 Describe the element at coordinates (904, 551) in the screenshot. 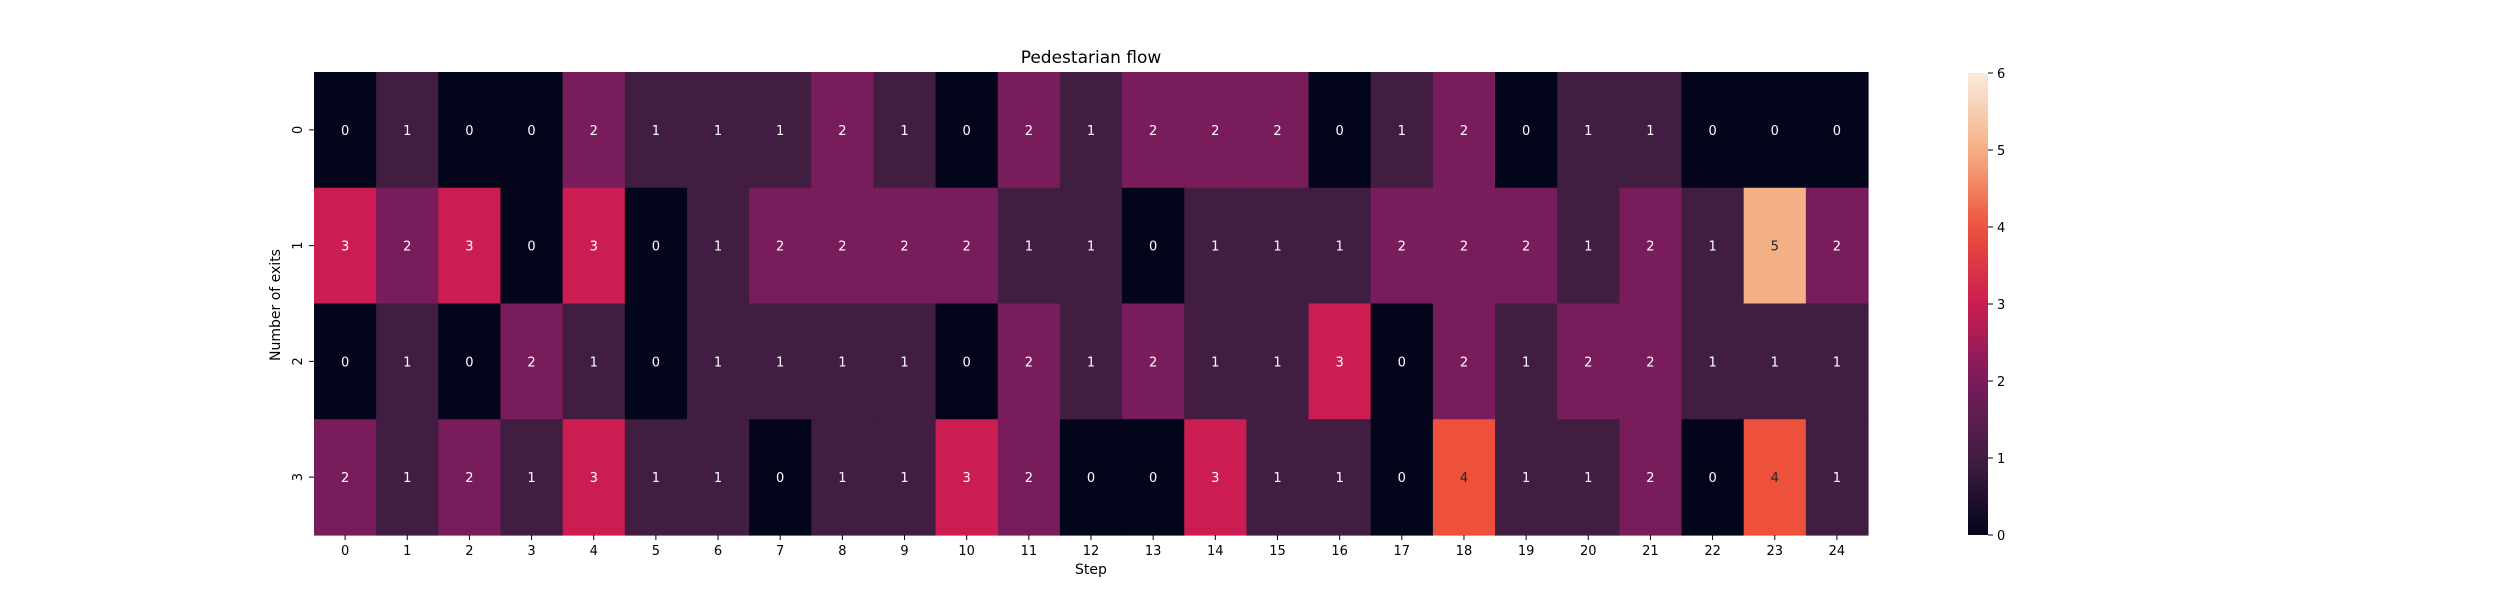

I see `x-tick-label: 9` at that location.